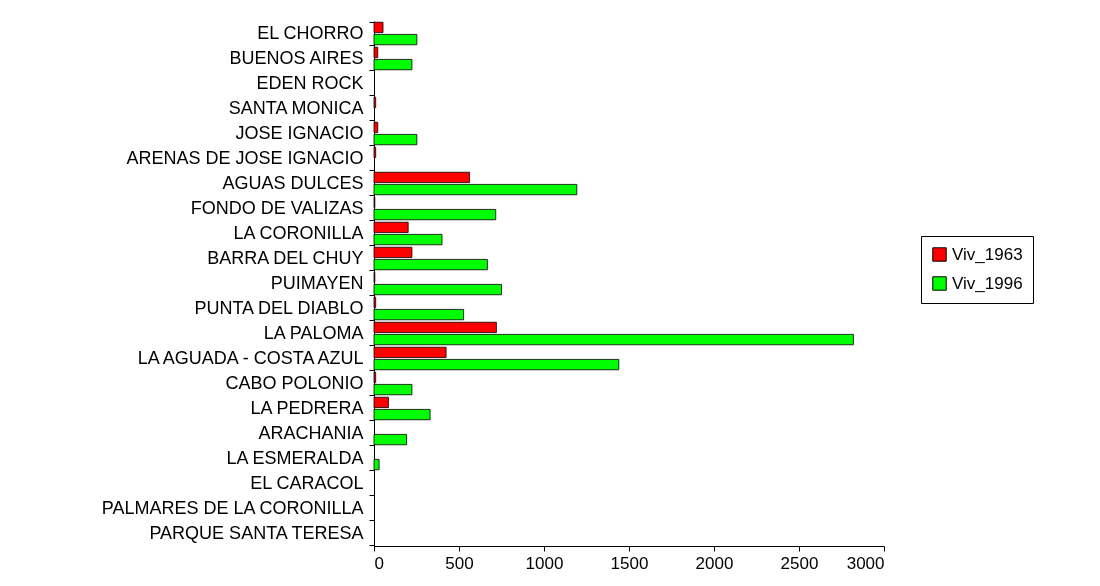 The height and width of the screenshot is (586, 1100). I want to click on x-tick-label: 3000, so click(865, 563).